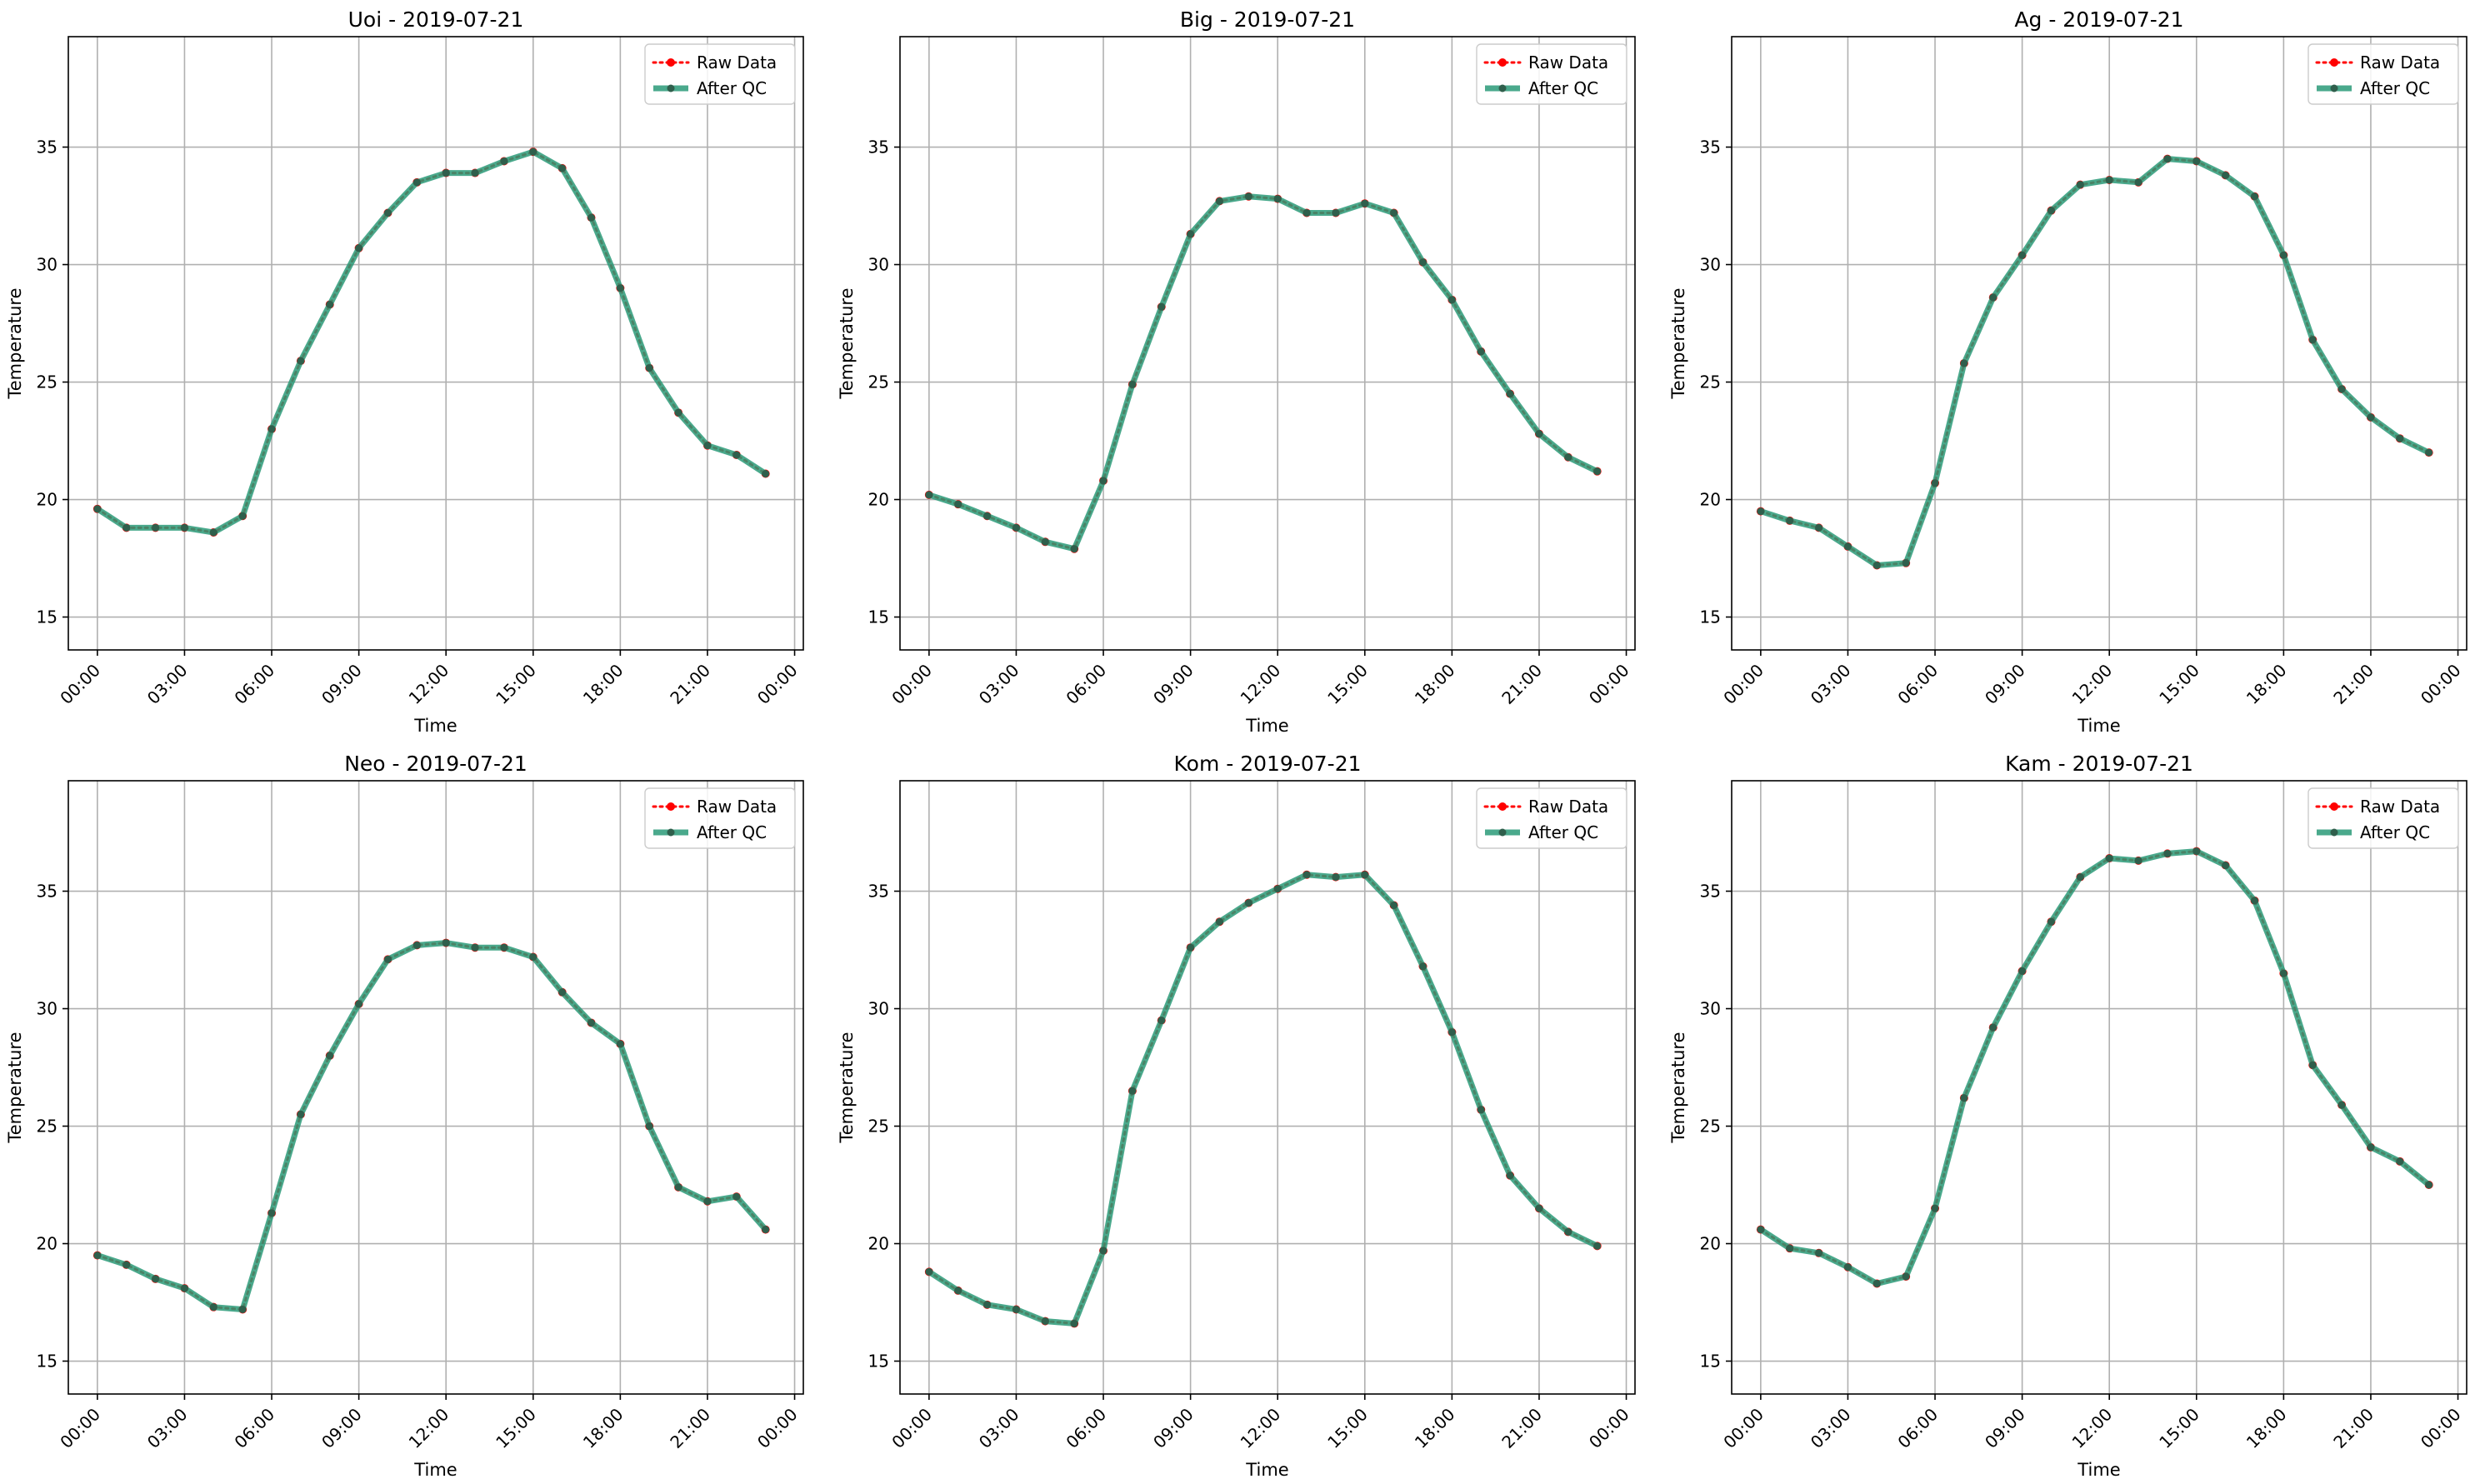 This screenshot has width=2485, height=1484. Describe the element at coordinates (1568, 62) in the screenshot. I see `legend-raw-label: Raw Data` at that location.